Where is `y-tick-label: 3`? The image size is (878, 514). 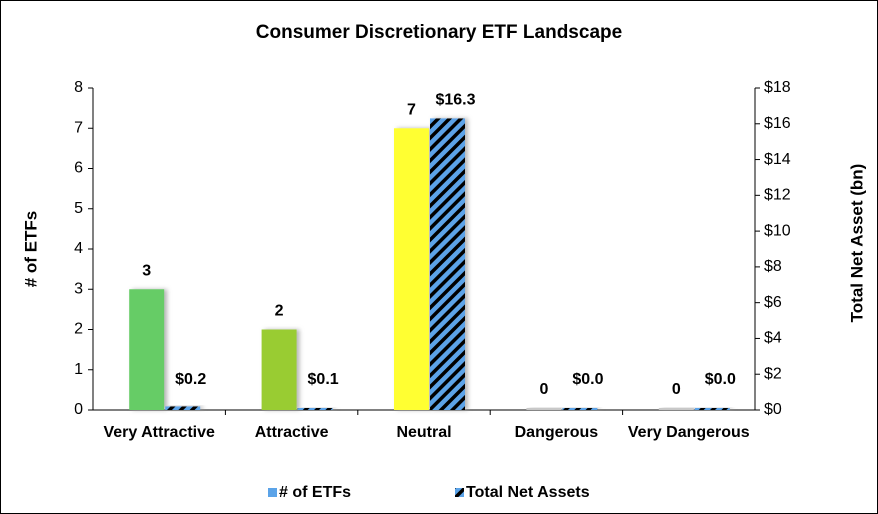 y-tick-label: 3 is located at coordinates (78, 288).